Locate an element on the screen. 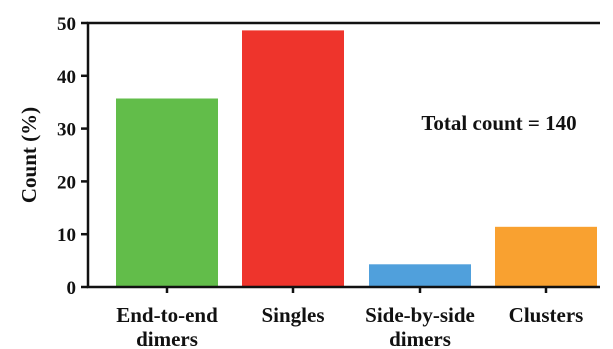 Image resolution: width=613 pixels, height=349 pixels. y-axis-label: Count (%) is located at coordinates (29, 155).